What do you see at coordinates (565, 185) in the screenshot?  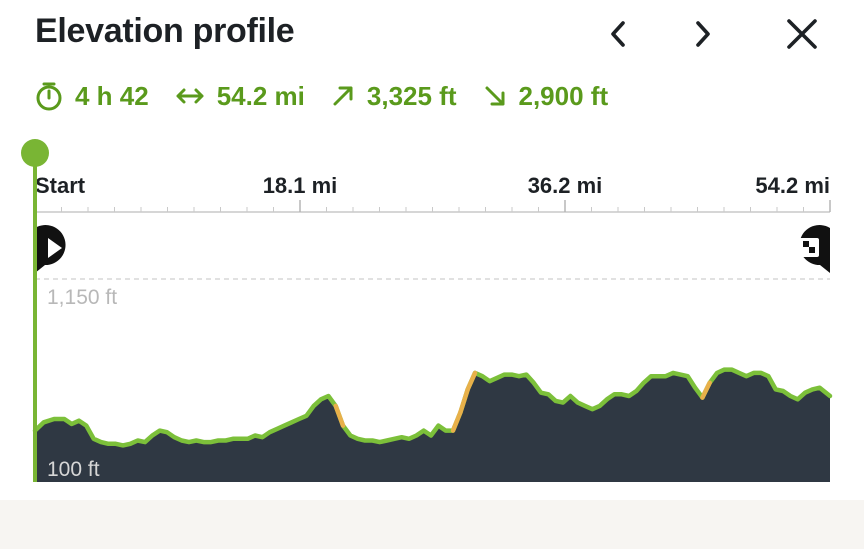 I see `x-tick-label: 36.2 mi` at bounding box center [565, 185].